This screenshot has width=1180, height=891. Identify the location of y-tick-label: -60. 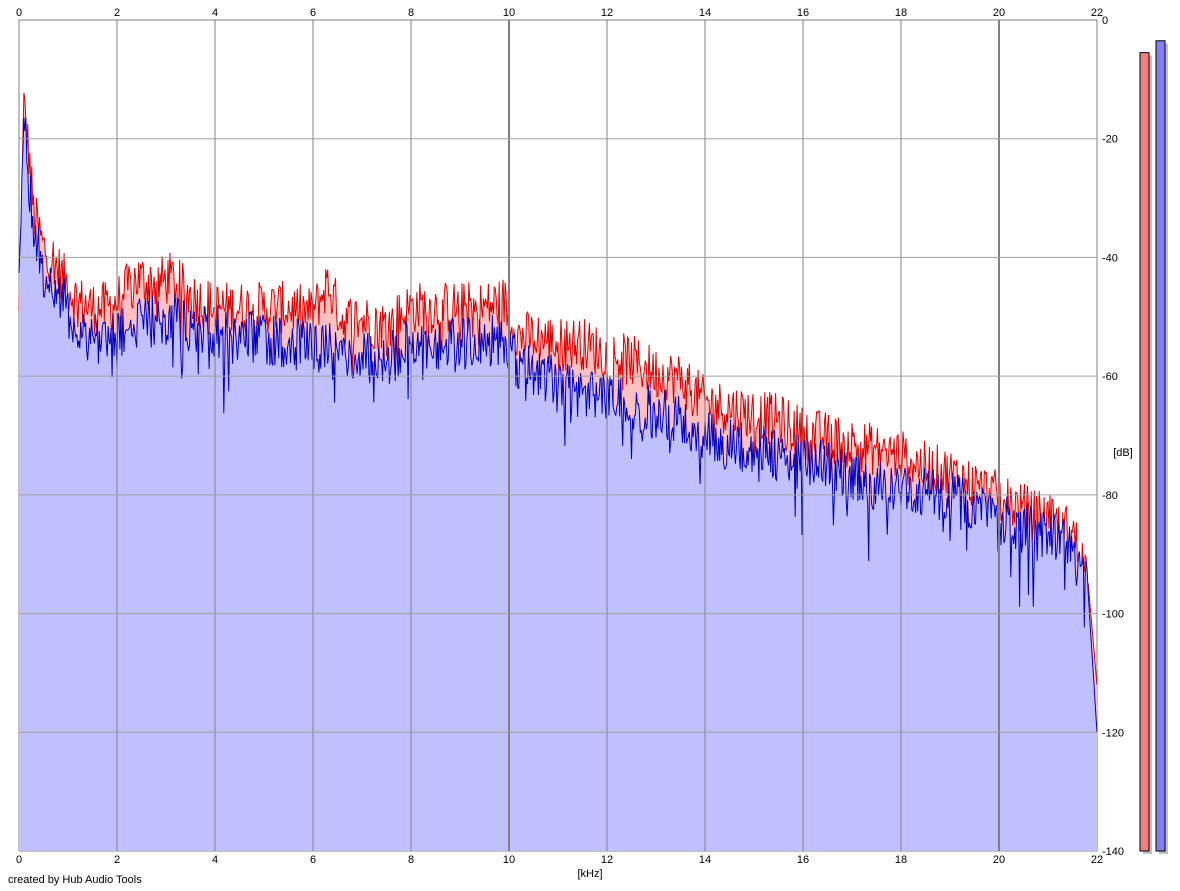
(1110, 377).